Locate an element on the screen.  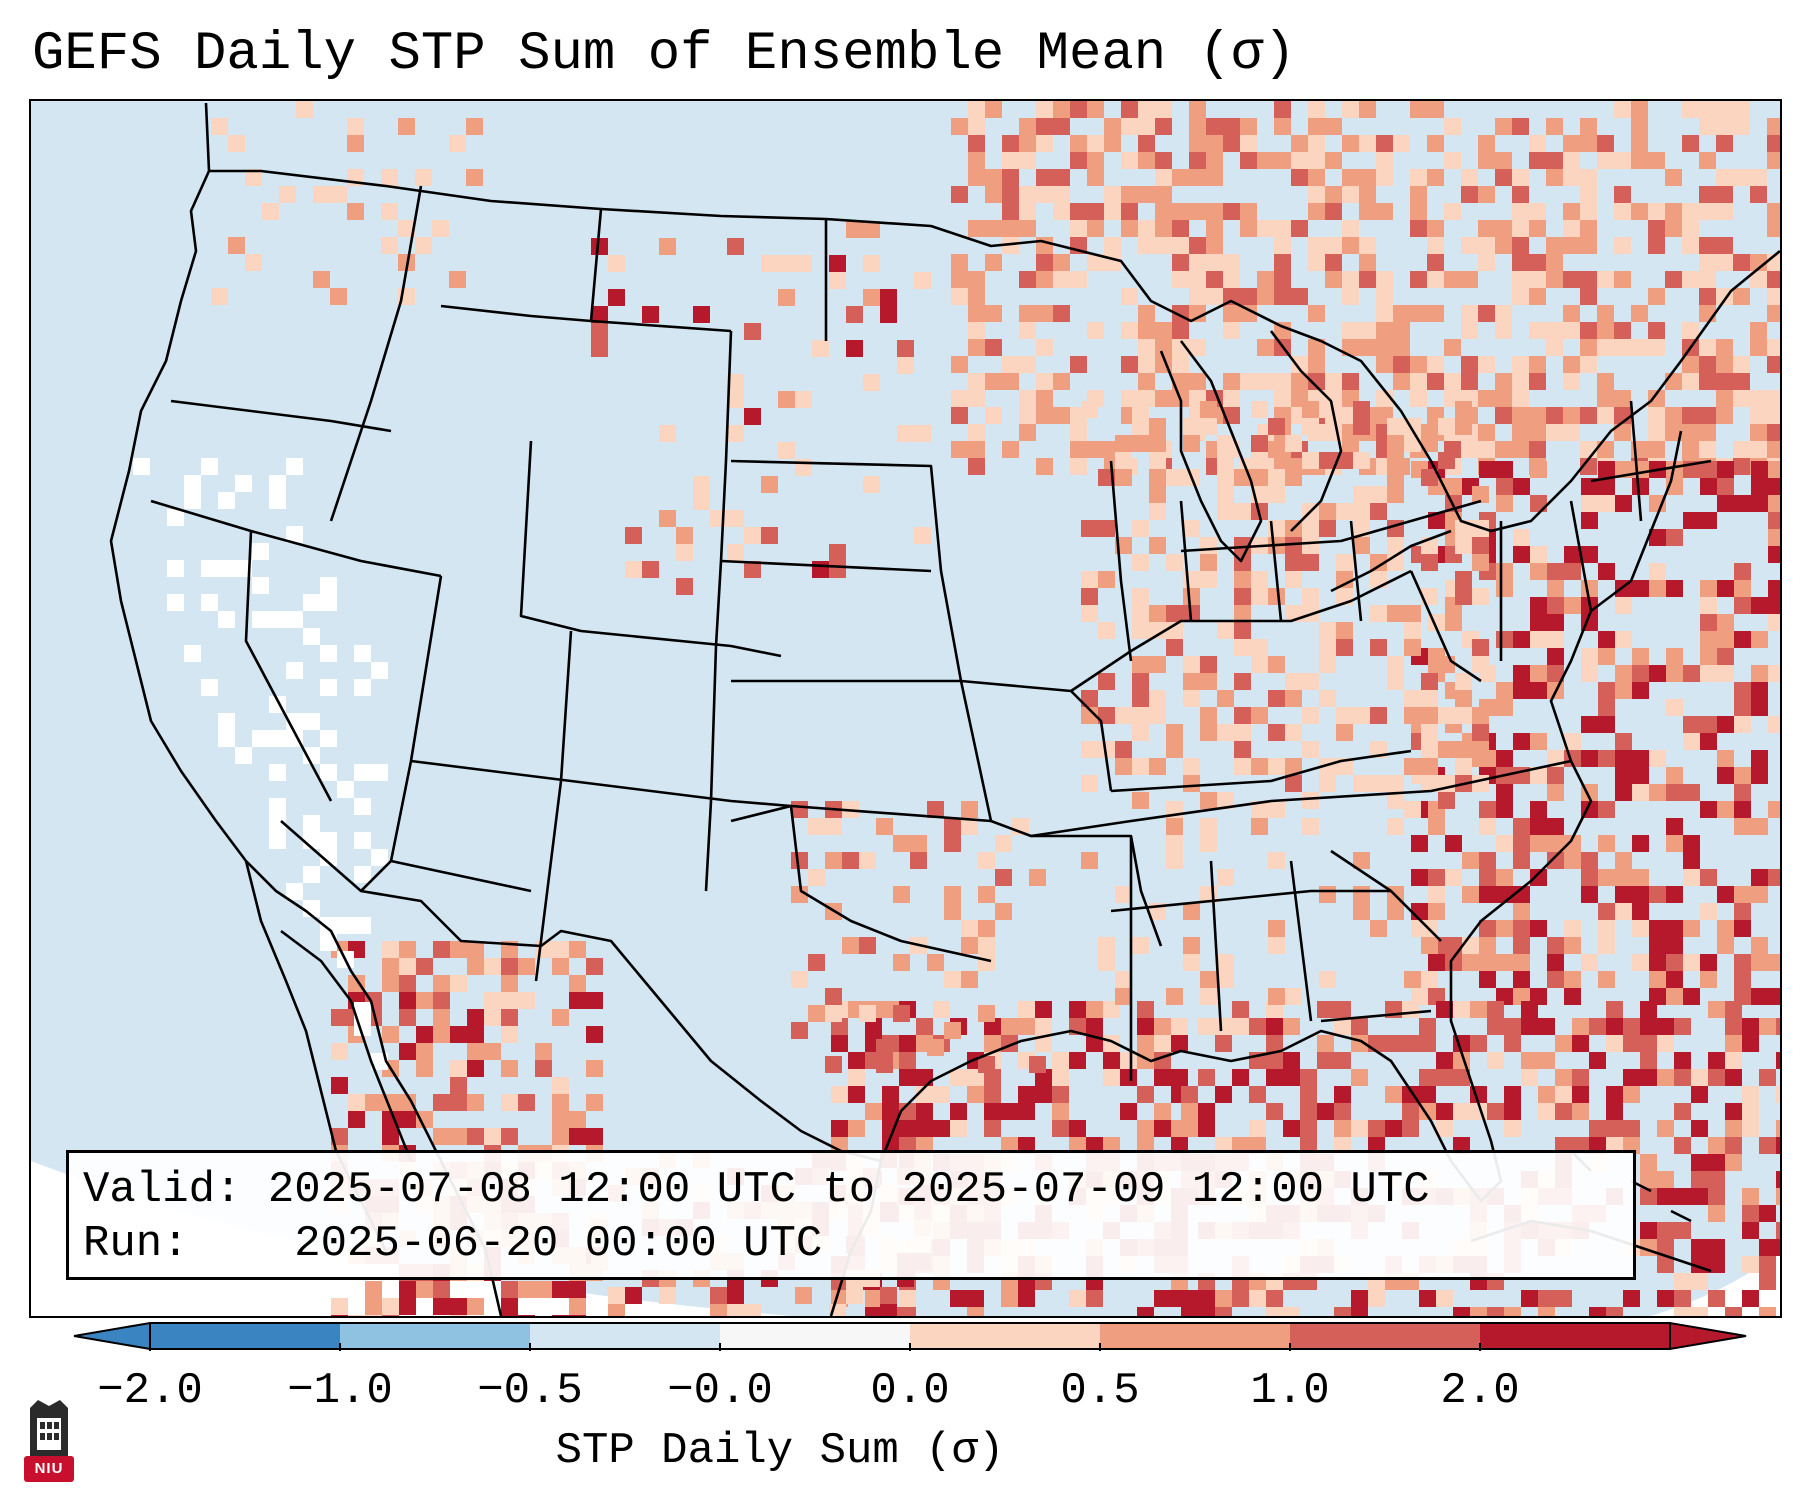
colorbar-tick-label: −0.5 is located at coordinates (530, 1391).